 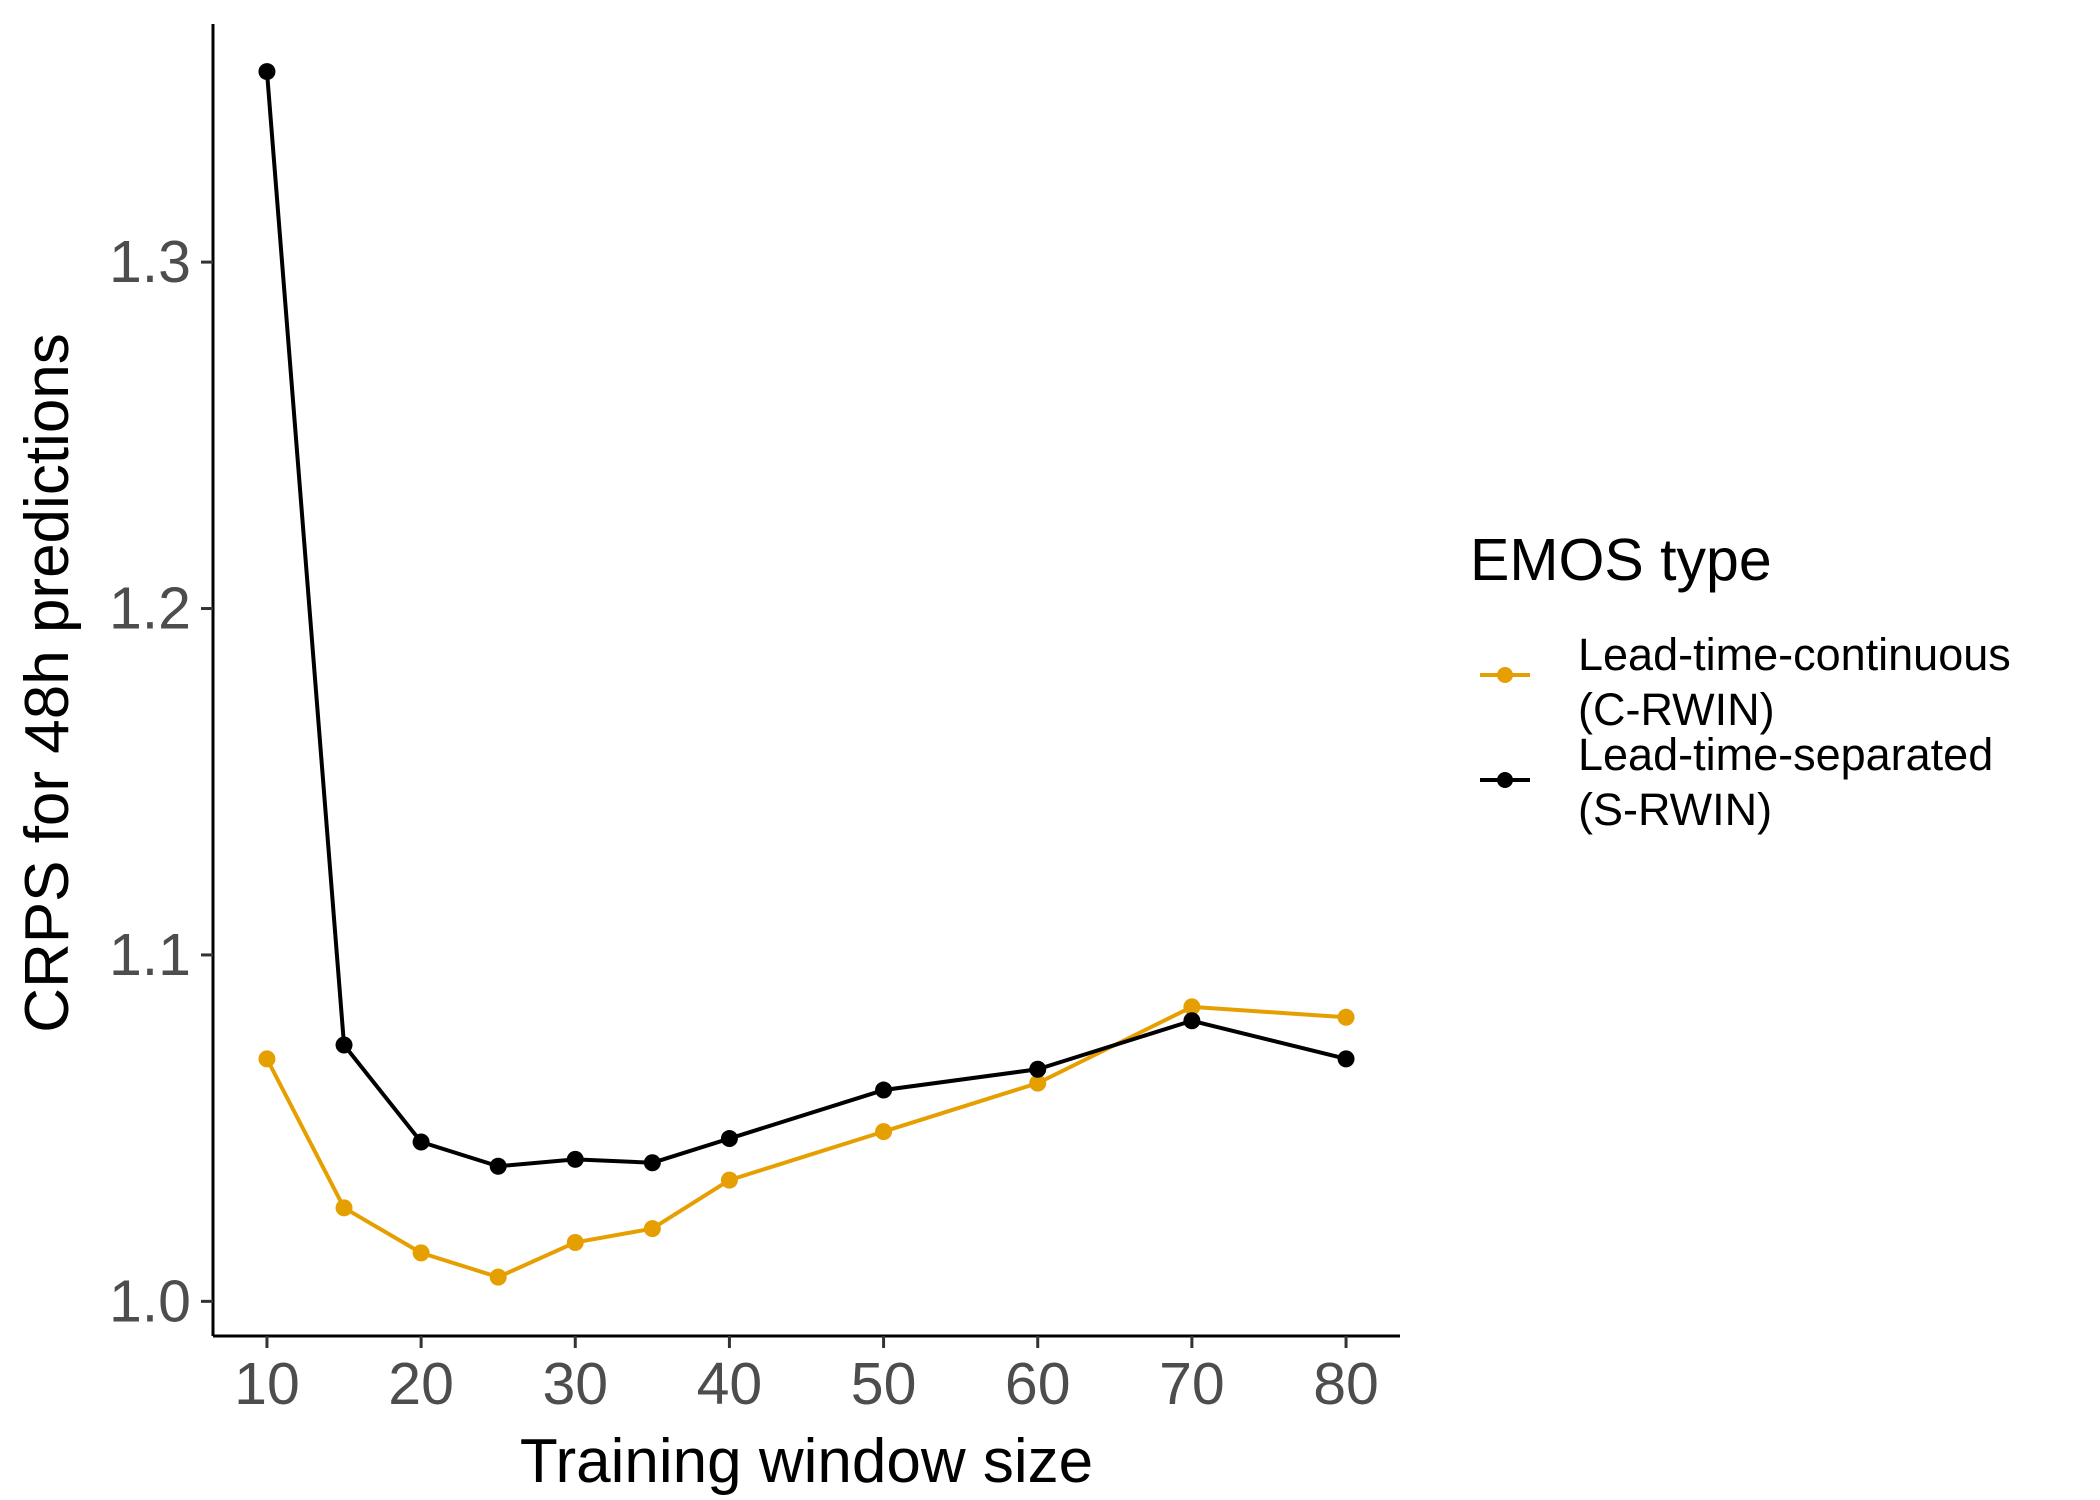 I want to click on x-tick-label: 70, so click(x=1192, y=1384).